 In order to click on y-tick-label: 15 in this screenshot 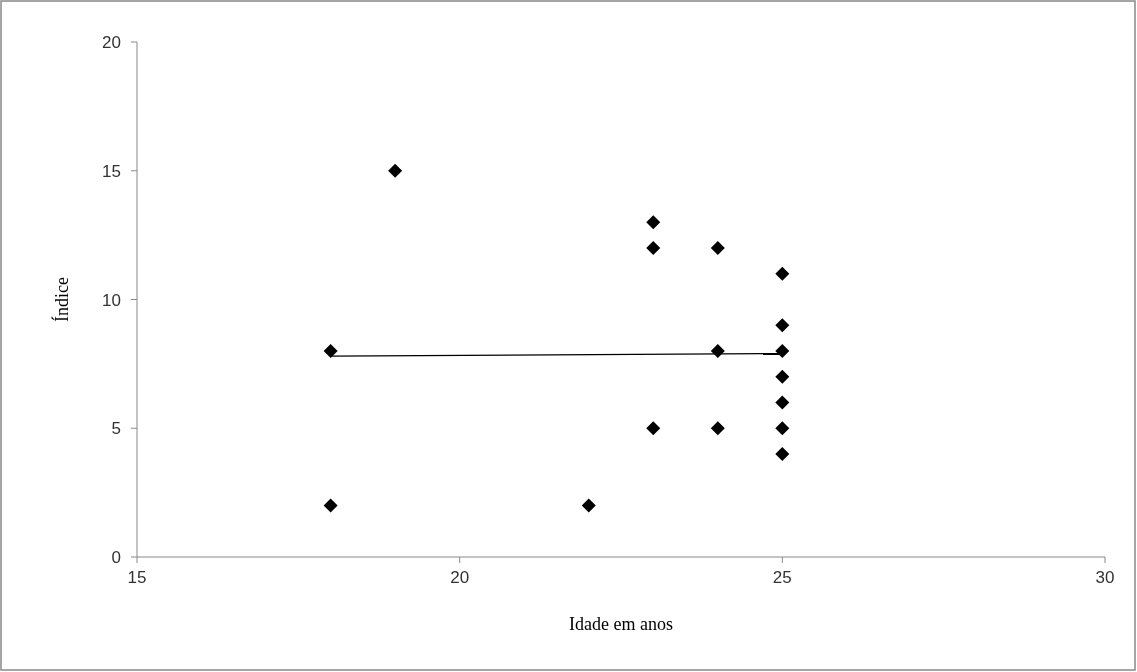, I will do `click(111, 171)`.